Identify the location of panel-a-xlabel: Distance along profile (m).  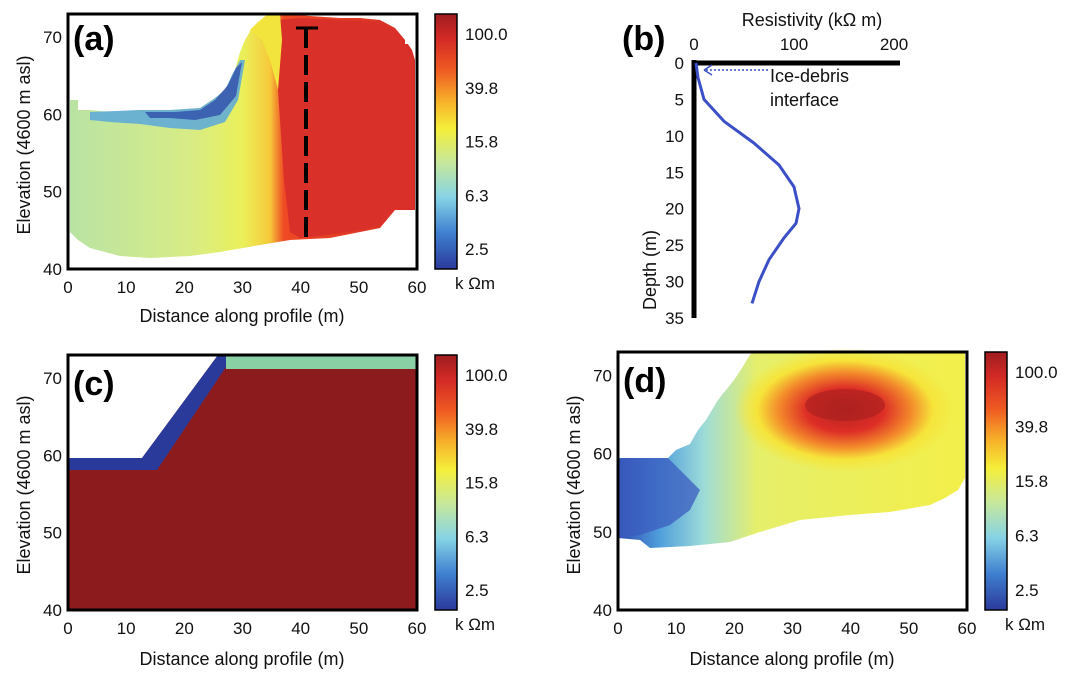
(241, 316).